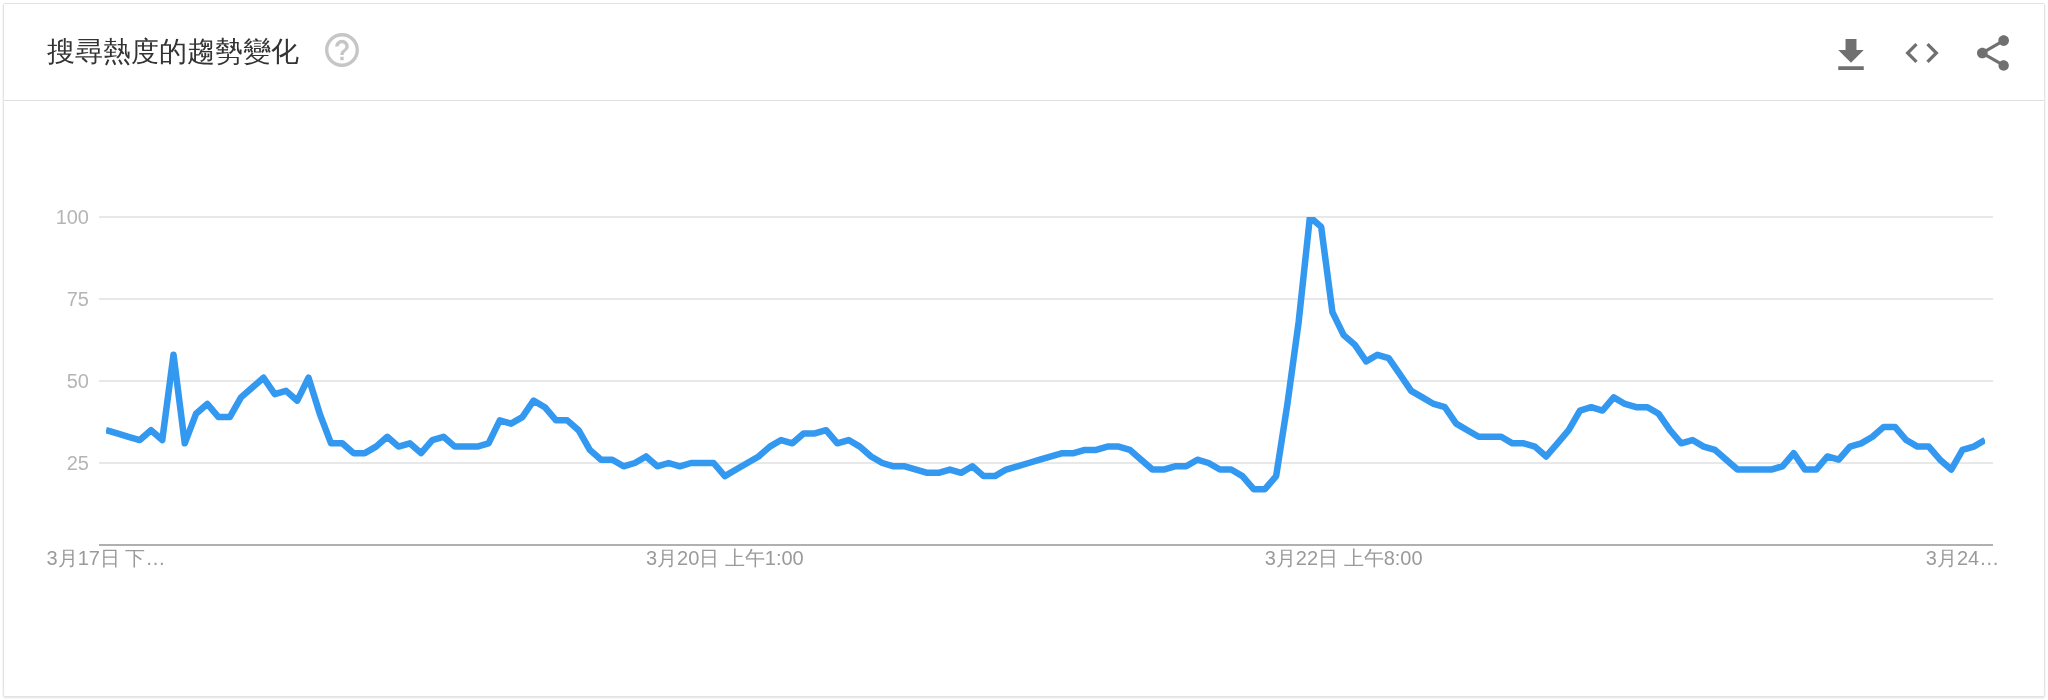 The height and width of the screenshot is (700, 2048). I want to click on x-tick-label: 3月20日 上午1:00, so click(724, 558).